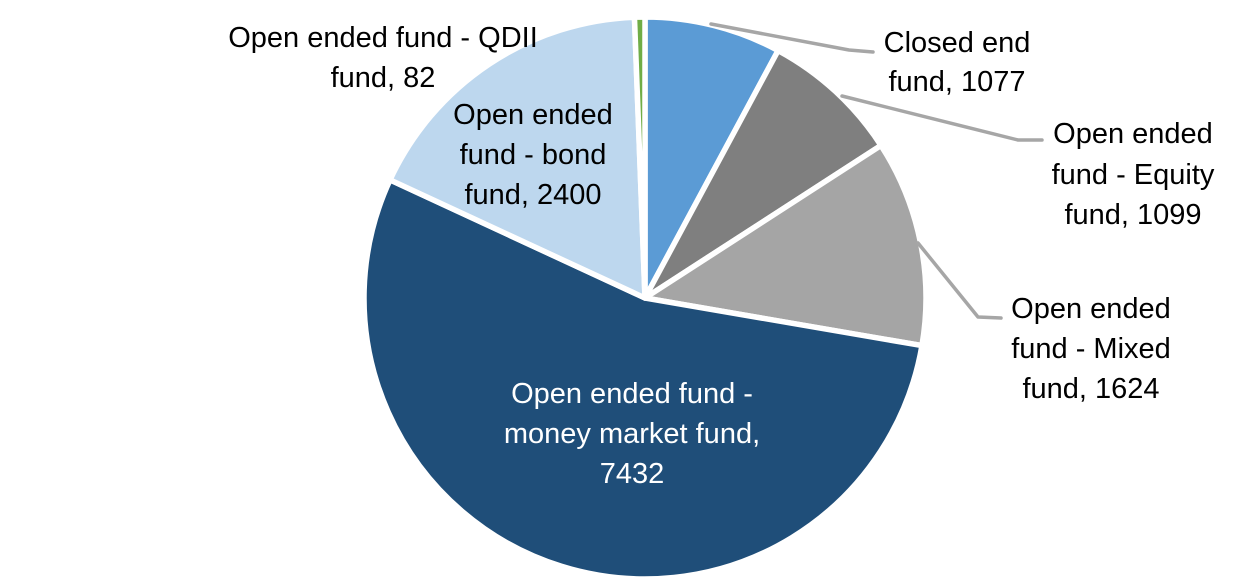 This screenshot has width=1250, height=584. What do you see at coordinates (632, 434) in the screenshot?
I see `data-label-open-ended-fund-money-market-fund-line-2: money market fund,` at bounding box center [632, 434].